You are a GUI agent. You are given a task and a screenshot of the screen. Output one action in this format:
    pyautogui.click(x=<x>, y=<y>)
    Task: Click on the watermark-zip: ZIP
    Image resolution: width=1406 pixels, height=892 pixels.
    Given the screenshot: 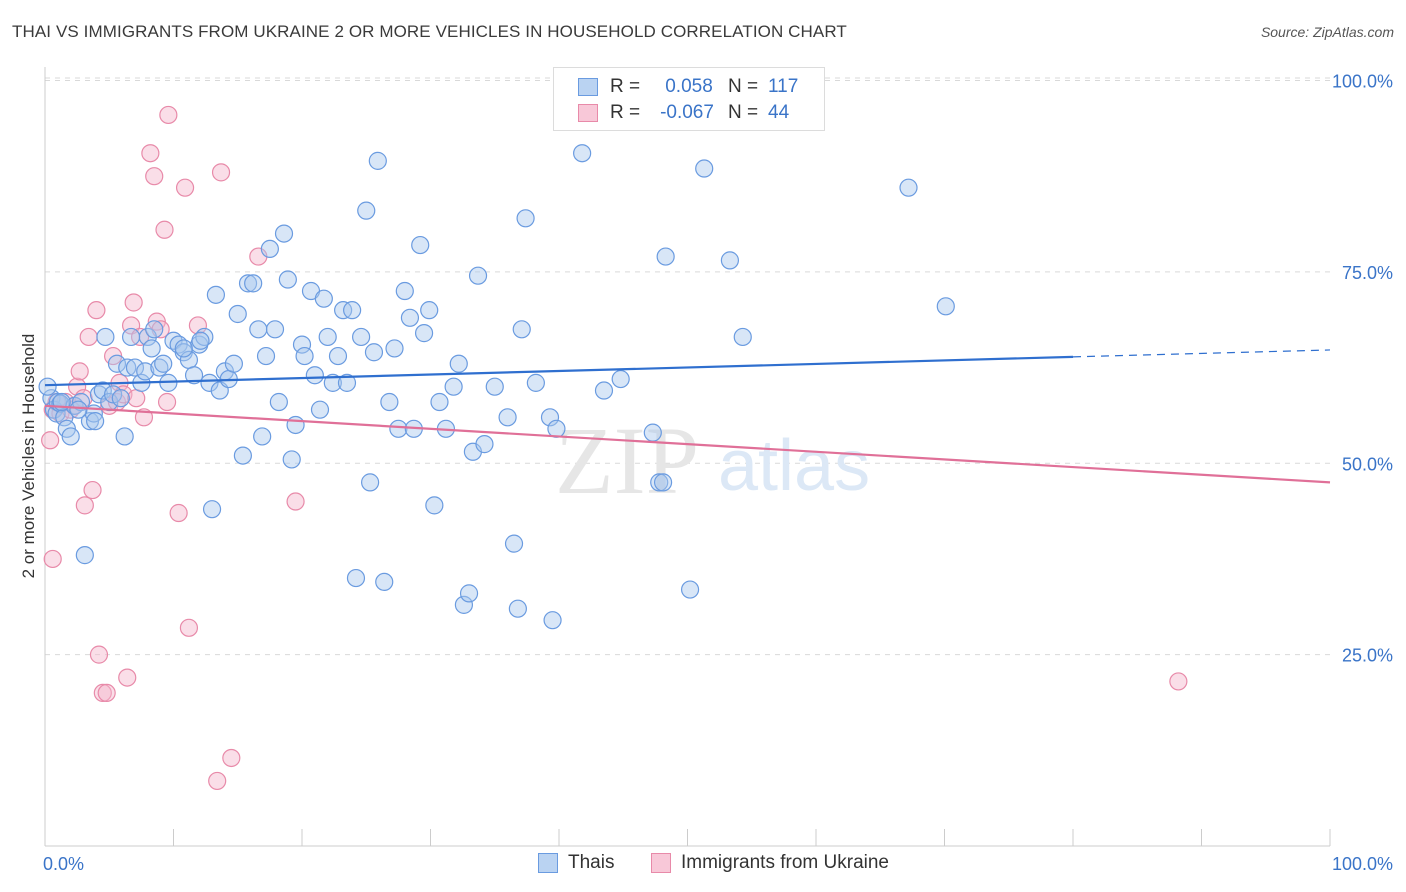 What is the action you would take?
    pyautogui.click(x=627, y=460)
    